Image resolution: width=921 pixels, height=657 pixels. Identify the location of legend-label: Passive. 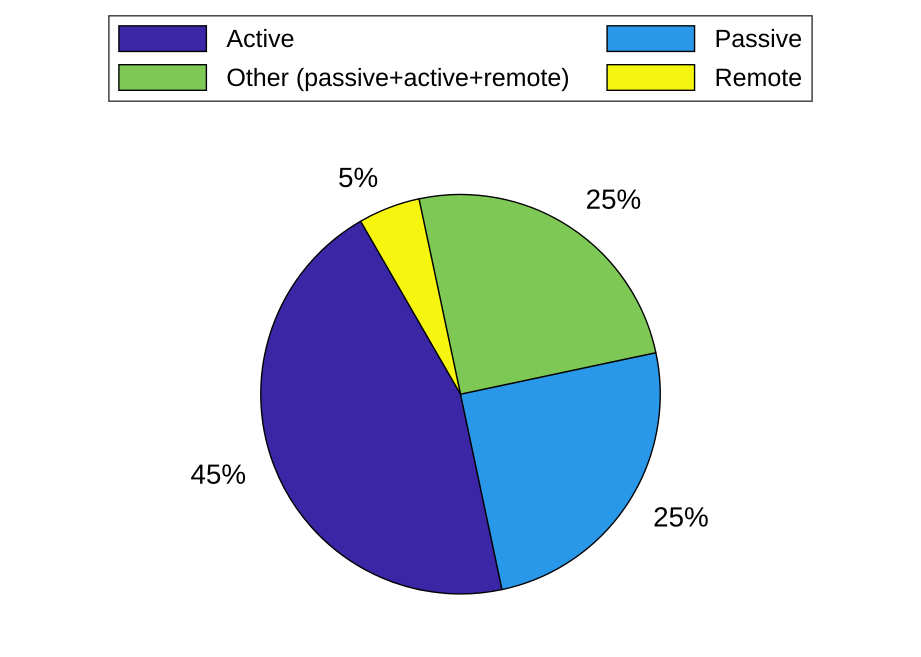
(758, 38).